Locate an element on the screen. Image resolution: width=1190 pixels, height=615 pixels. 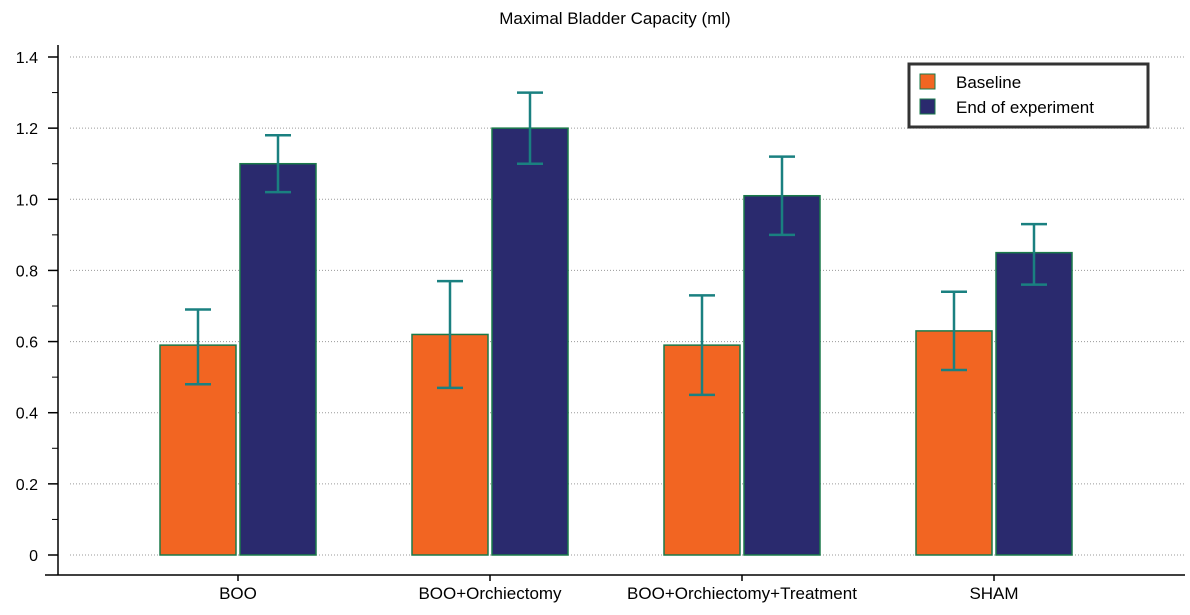
x-tick-label: BOO is located at coordinates (238, 593).